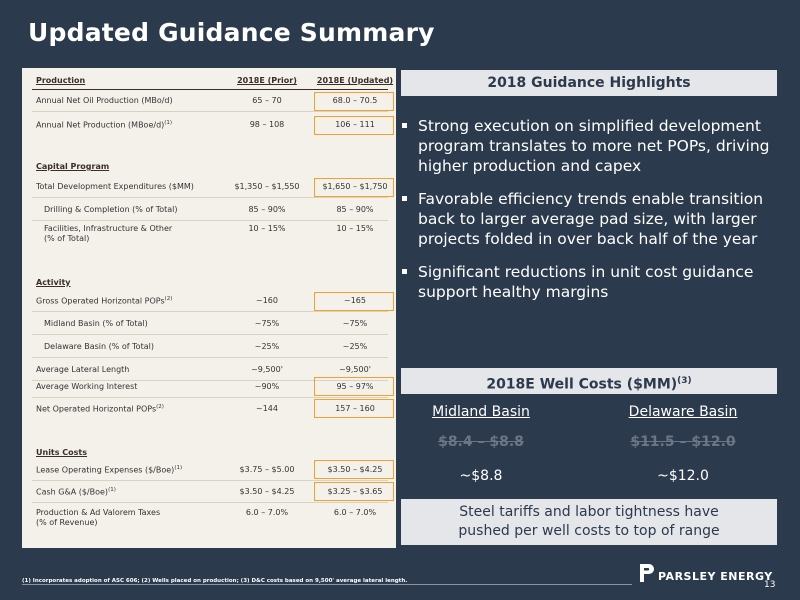 Image resolution: width=800 pixels, height=600 pixels. I want to click on delaware-basin-label: Delaware Basin, so click(683, 412).